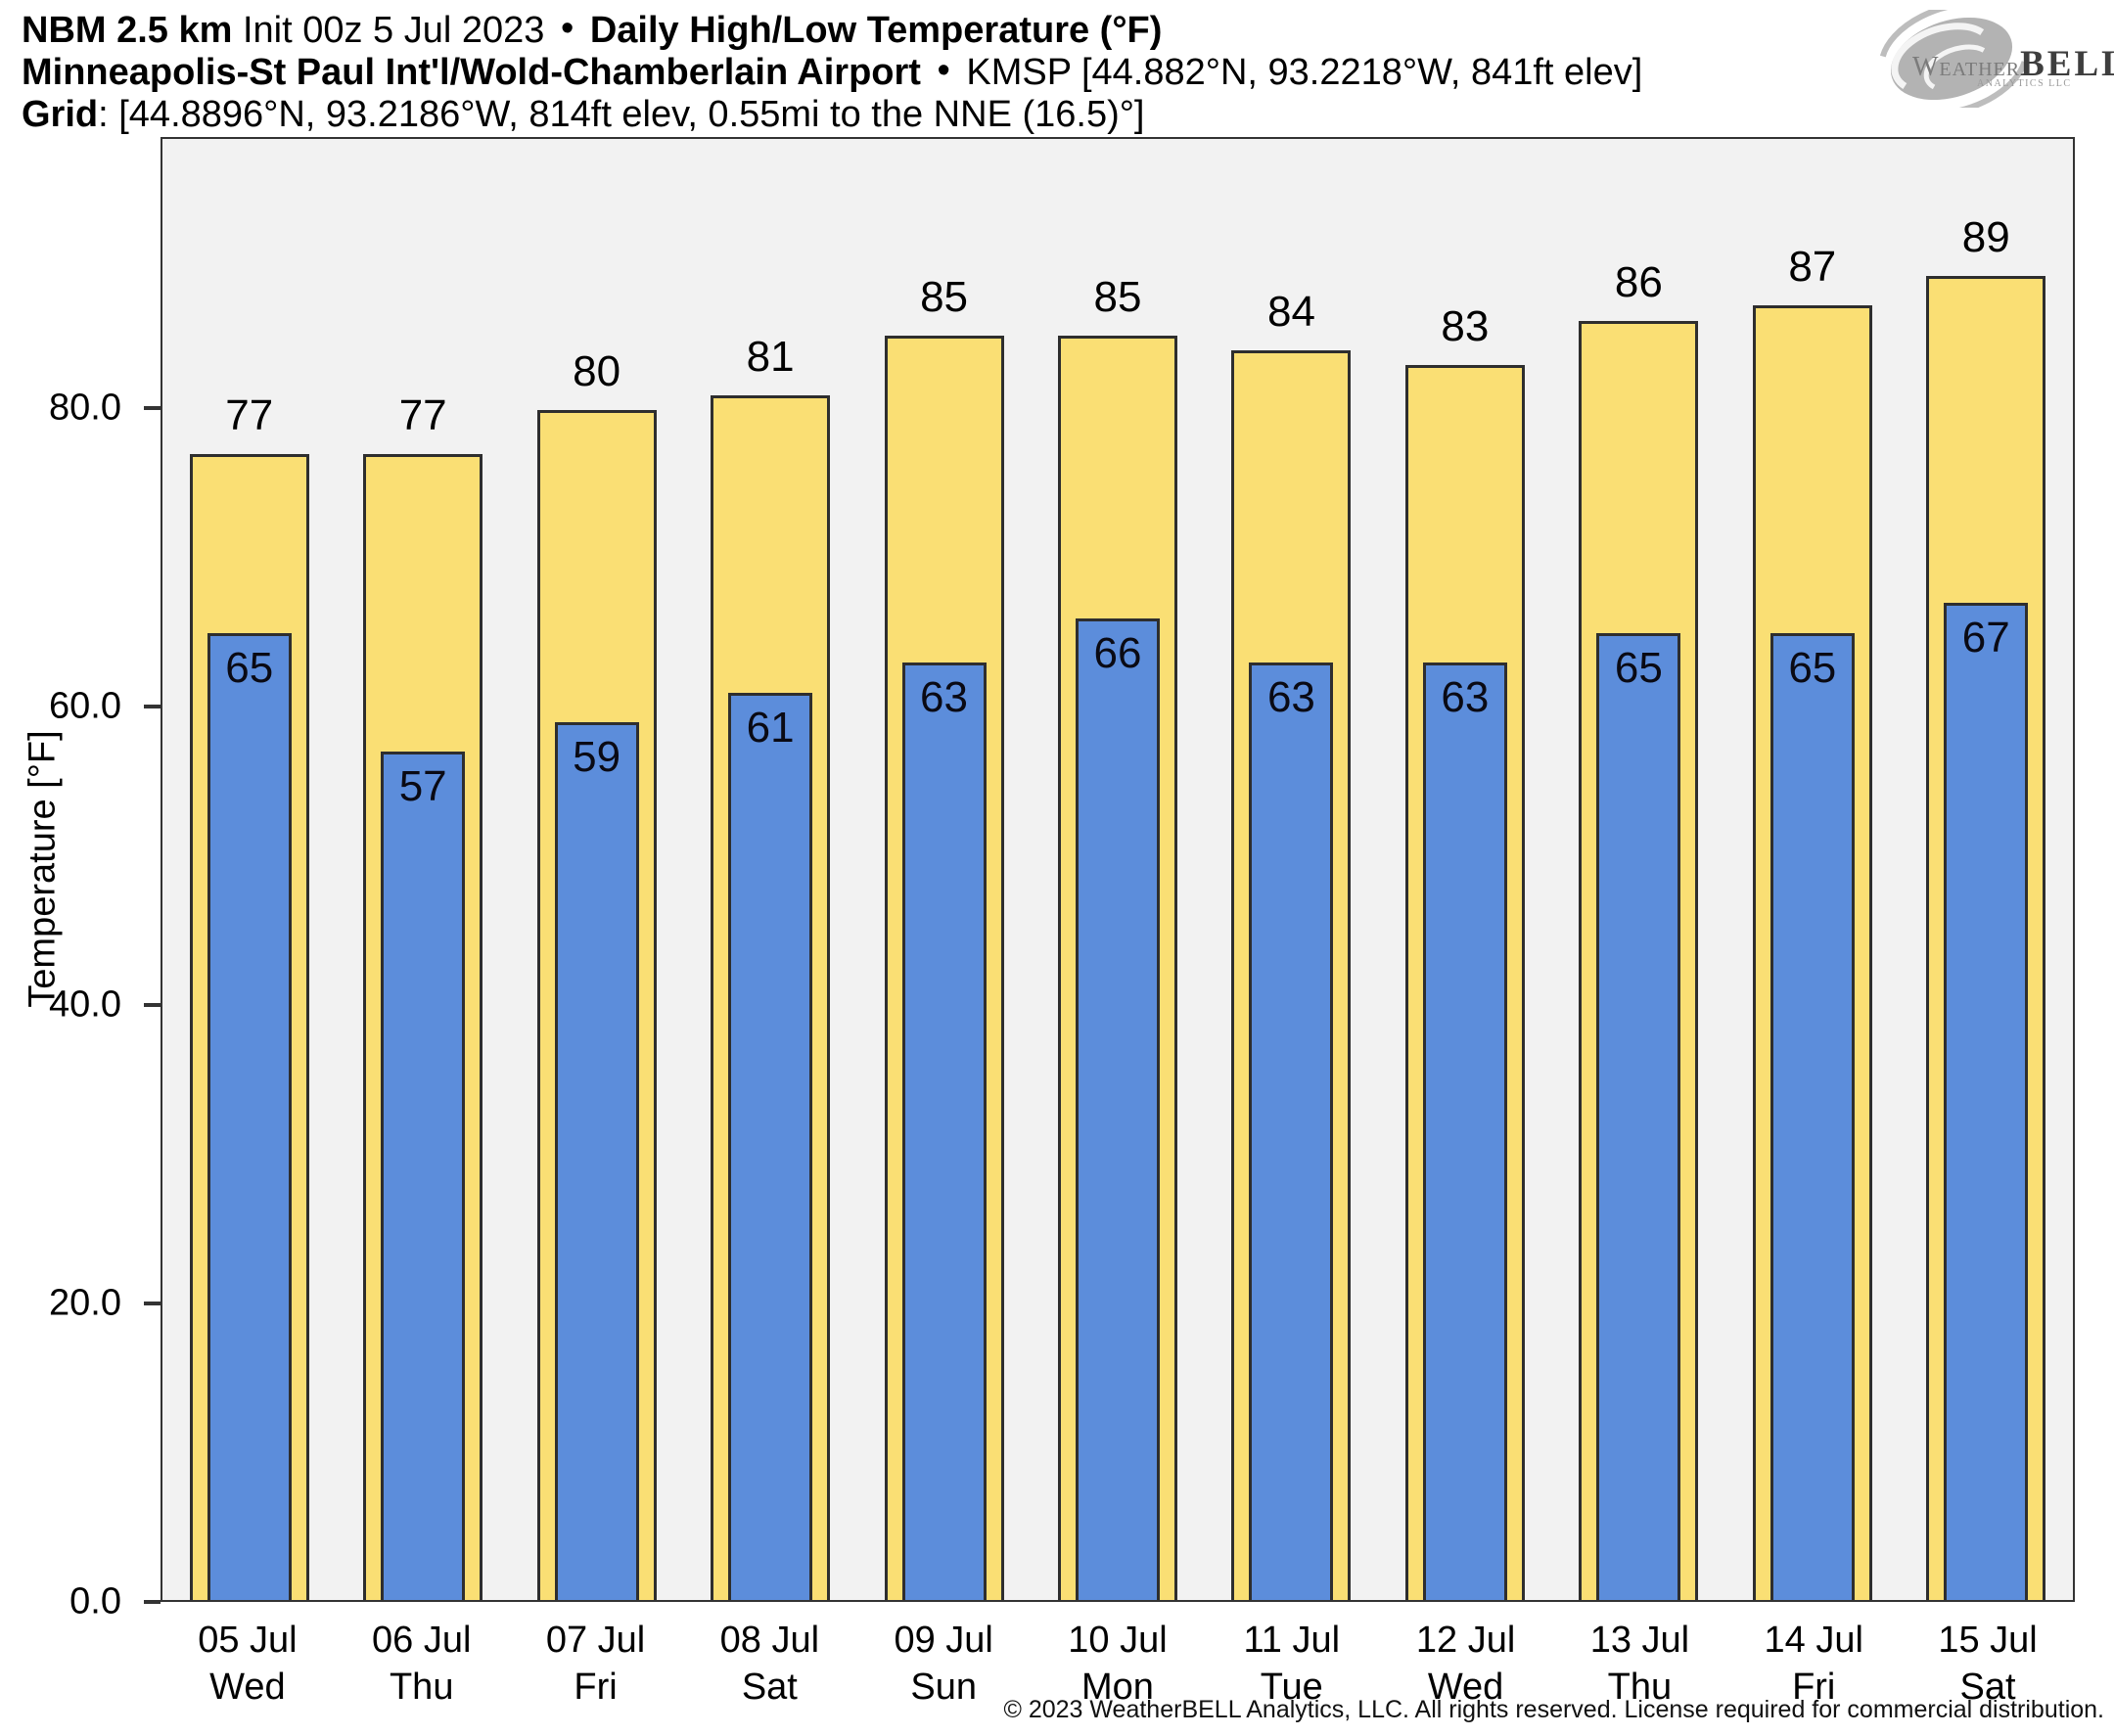 Image resolution: width=2114 pixels, height=1736 pixels. I want to click on x-tick-date: 12 Jul, so click(1466, 1640).